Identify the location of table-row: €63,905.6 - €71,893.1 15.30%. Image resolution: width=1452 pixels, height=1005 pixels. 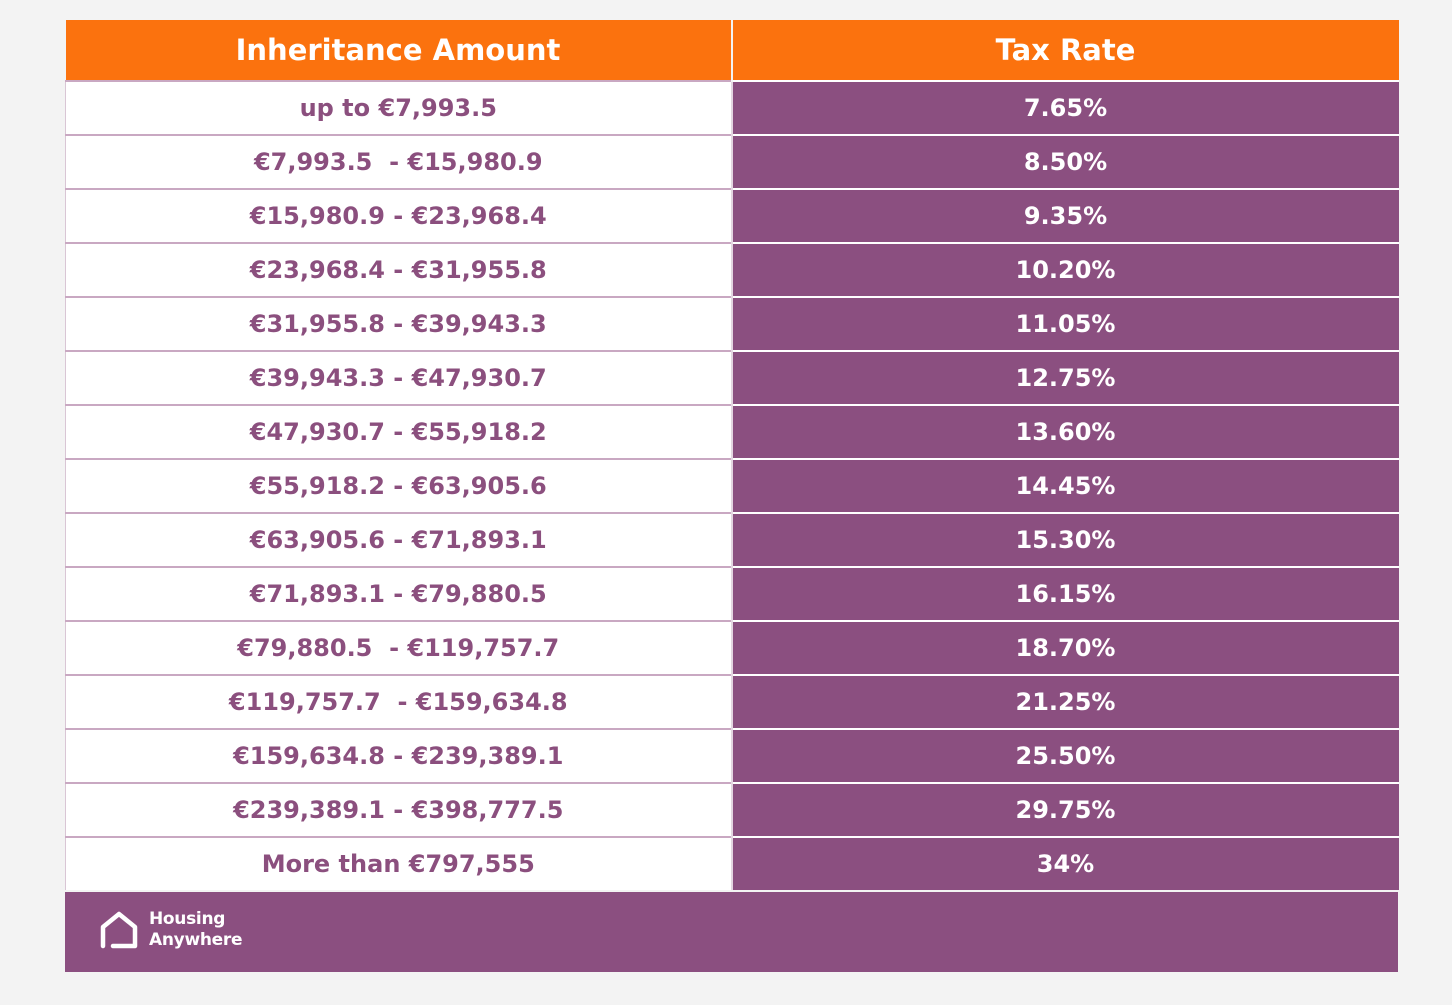
(732, 539).